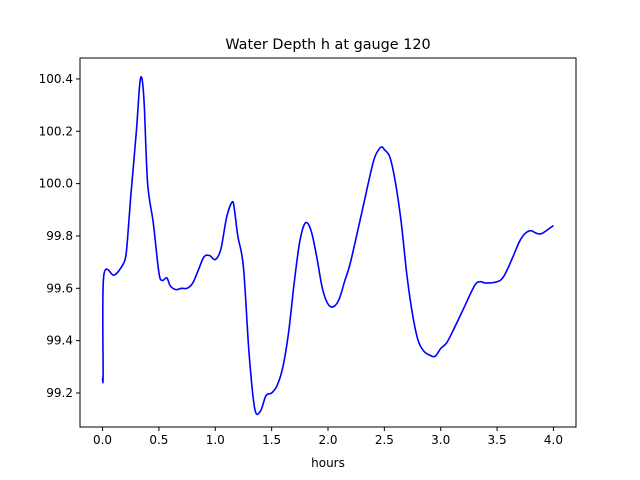 Image resolution: width=640 pixels, height=480 pixels. I want to click on y-tick-label: 100.4, so click(56, 79).